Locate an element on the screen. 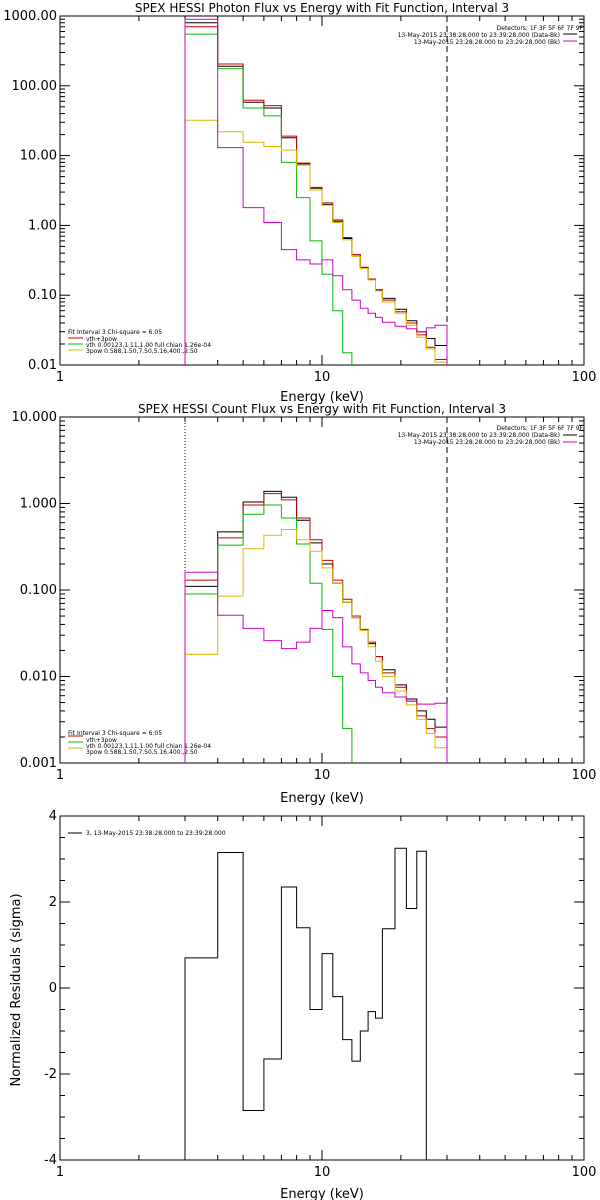 The width and height of the screenshot is (600, 1200). count-fit-header: Fit Interval 3 Chi-square = 6.05 is located at coordinates (115, 733).